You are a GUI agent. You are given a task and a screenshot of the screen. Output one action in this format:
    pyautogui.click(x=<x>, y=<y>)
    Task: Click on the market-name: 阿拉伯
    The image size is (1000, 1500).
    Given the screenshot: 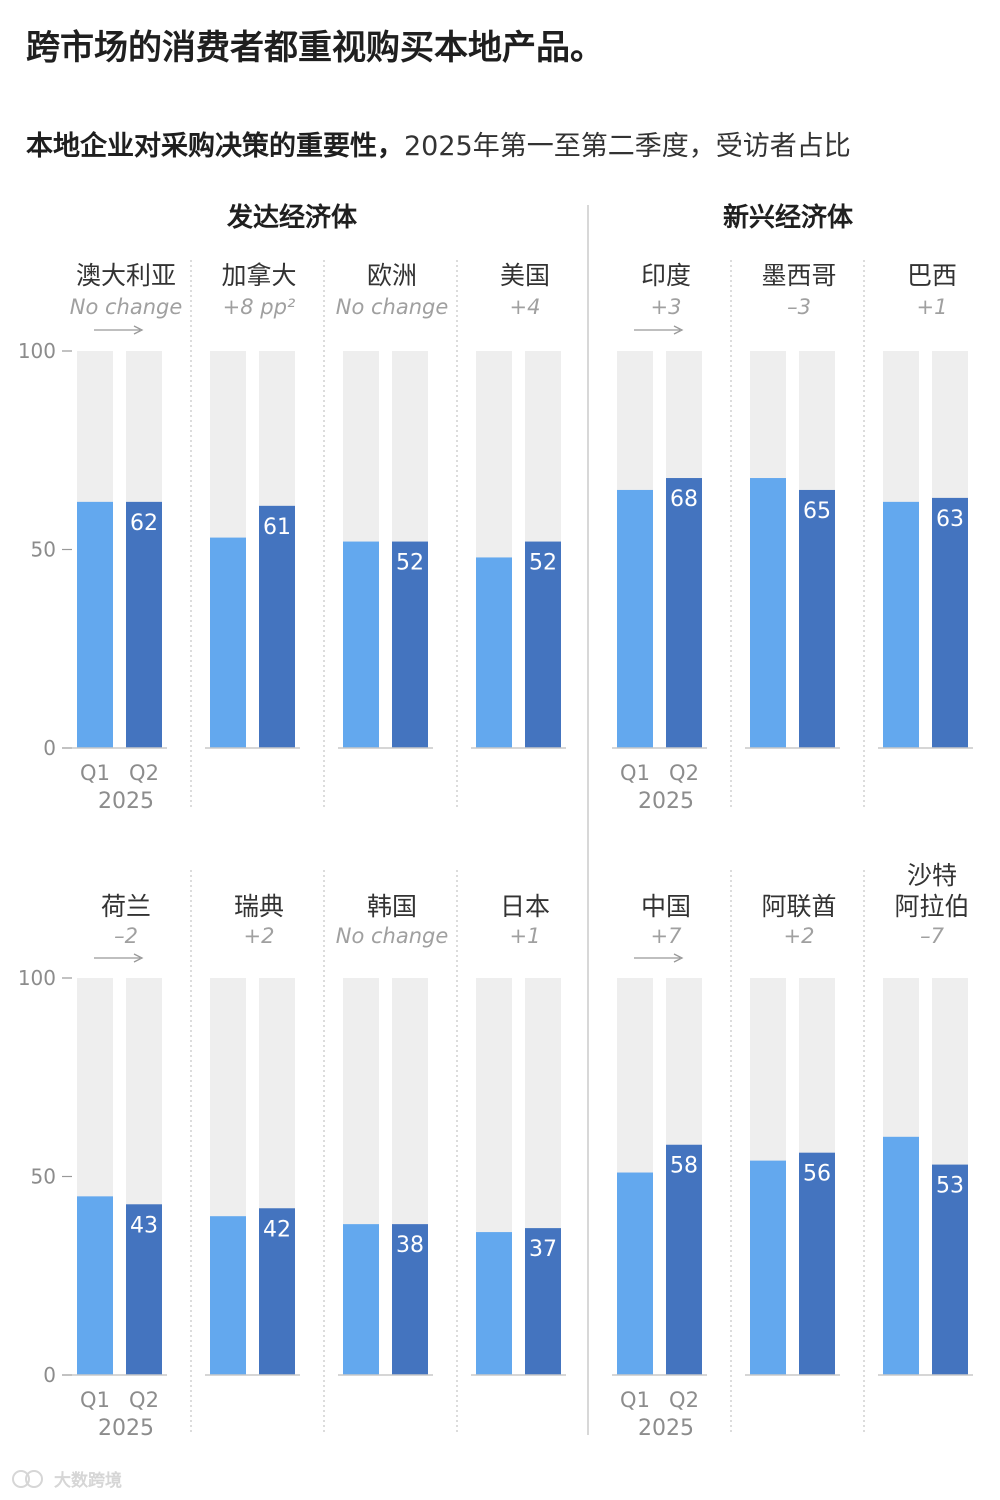 What is the action you would take?
    pyautogui.click(x=931, y=906)
    